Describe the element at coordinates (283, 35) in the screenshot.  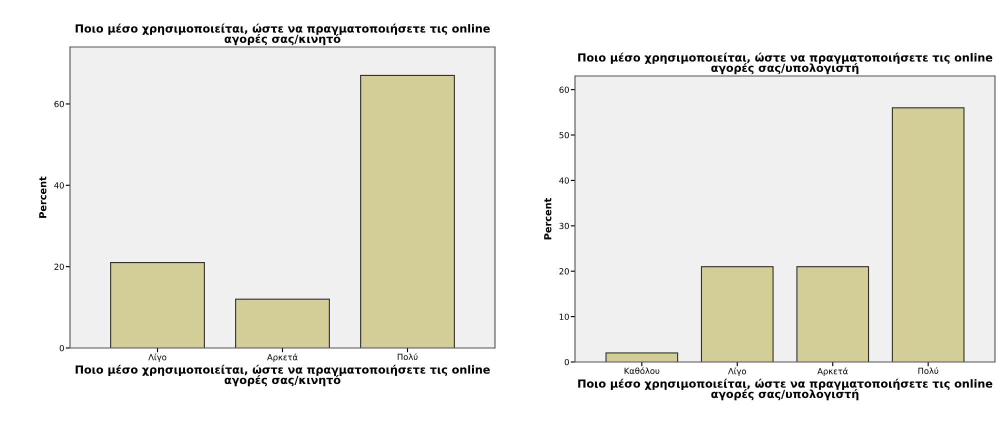
I see `chart-title: Ποιο μέσο χρησιμοποιείται, ώστε να πραγματοποιήσετε τις online αγορές σας/κινητό` at that location.